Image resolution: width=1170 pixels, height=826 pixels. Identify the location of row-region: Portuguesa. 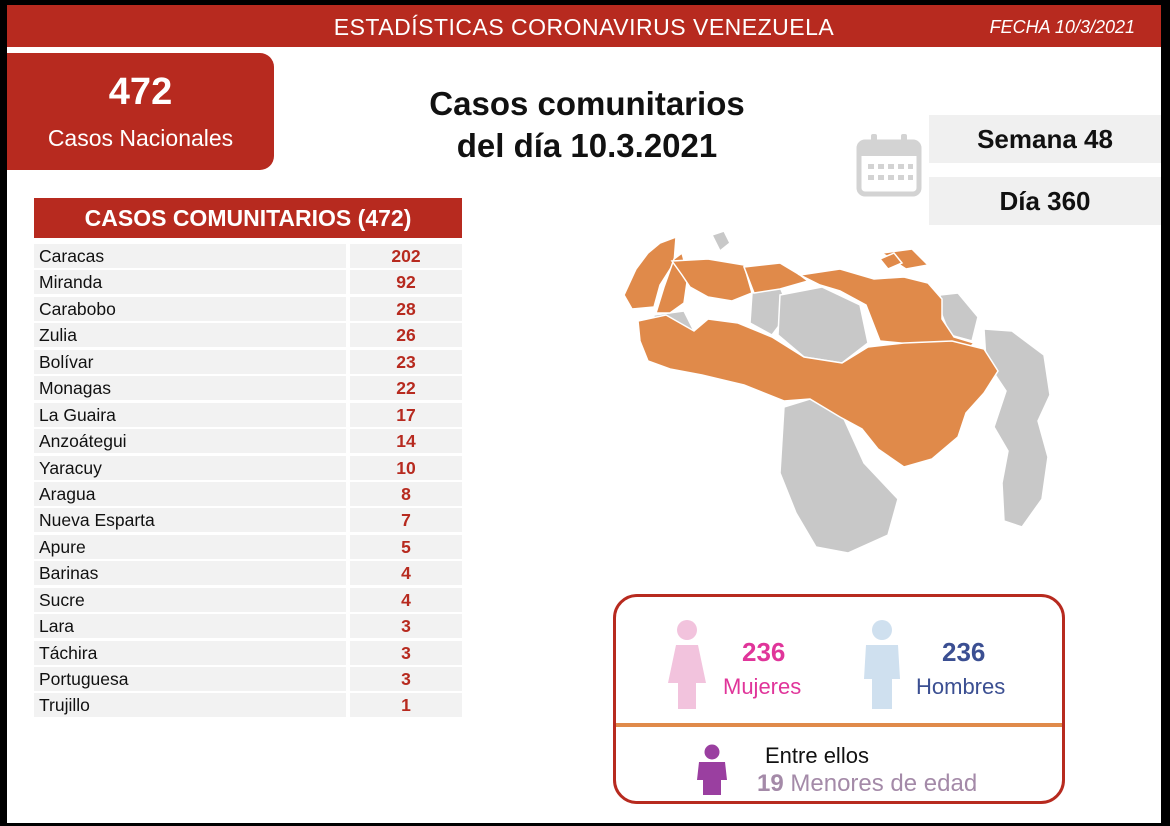
(190, 679).